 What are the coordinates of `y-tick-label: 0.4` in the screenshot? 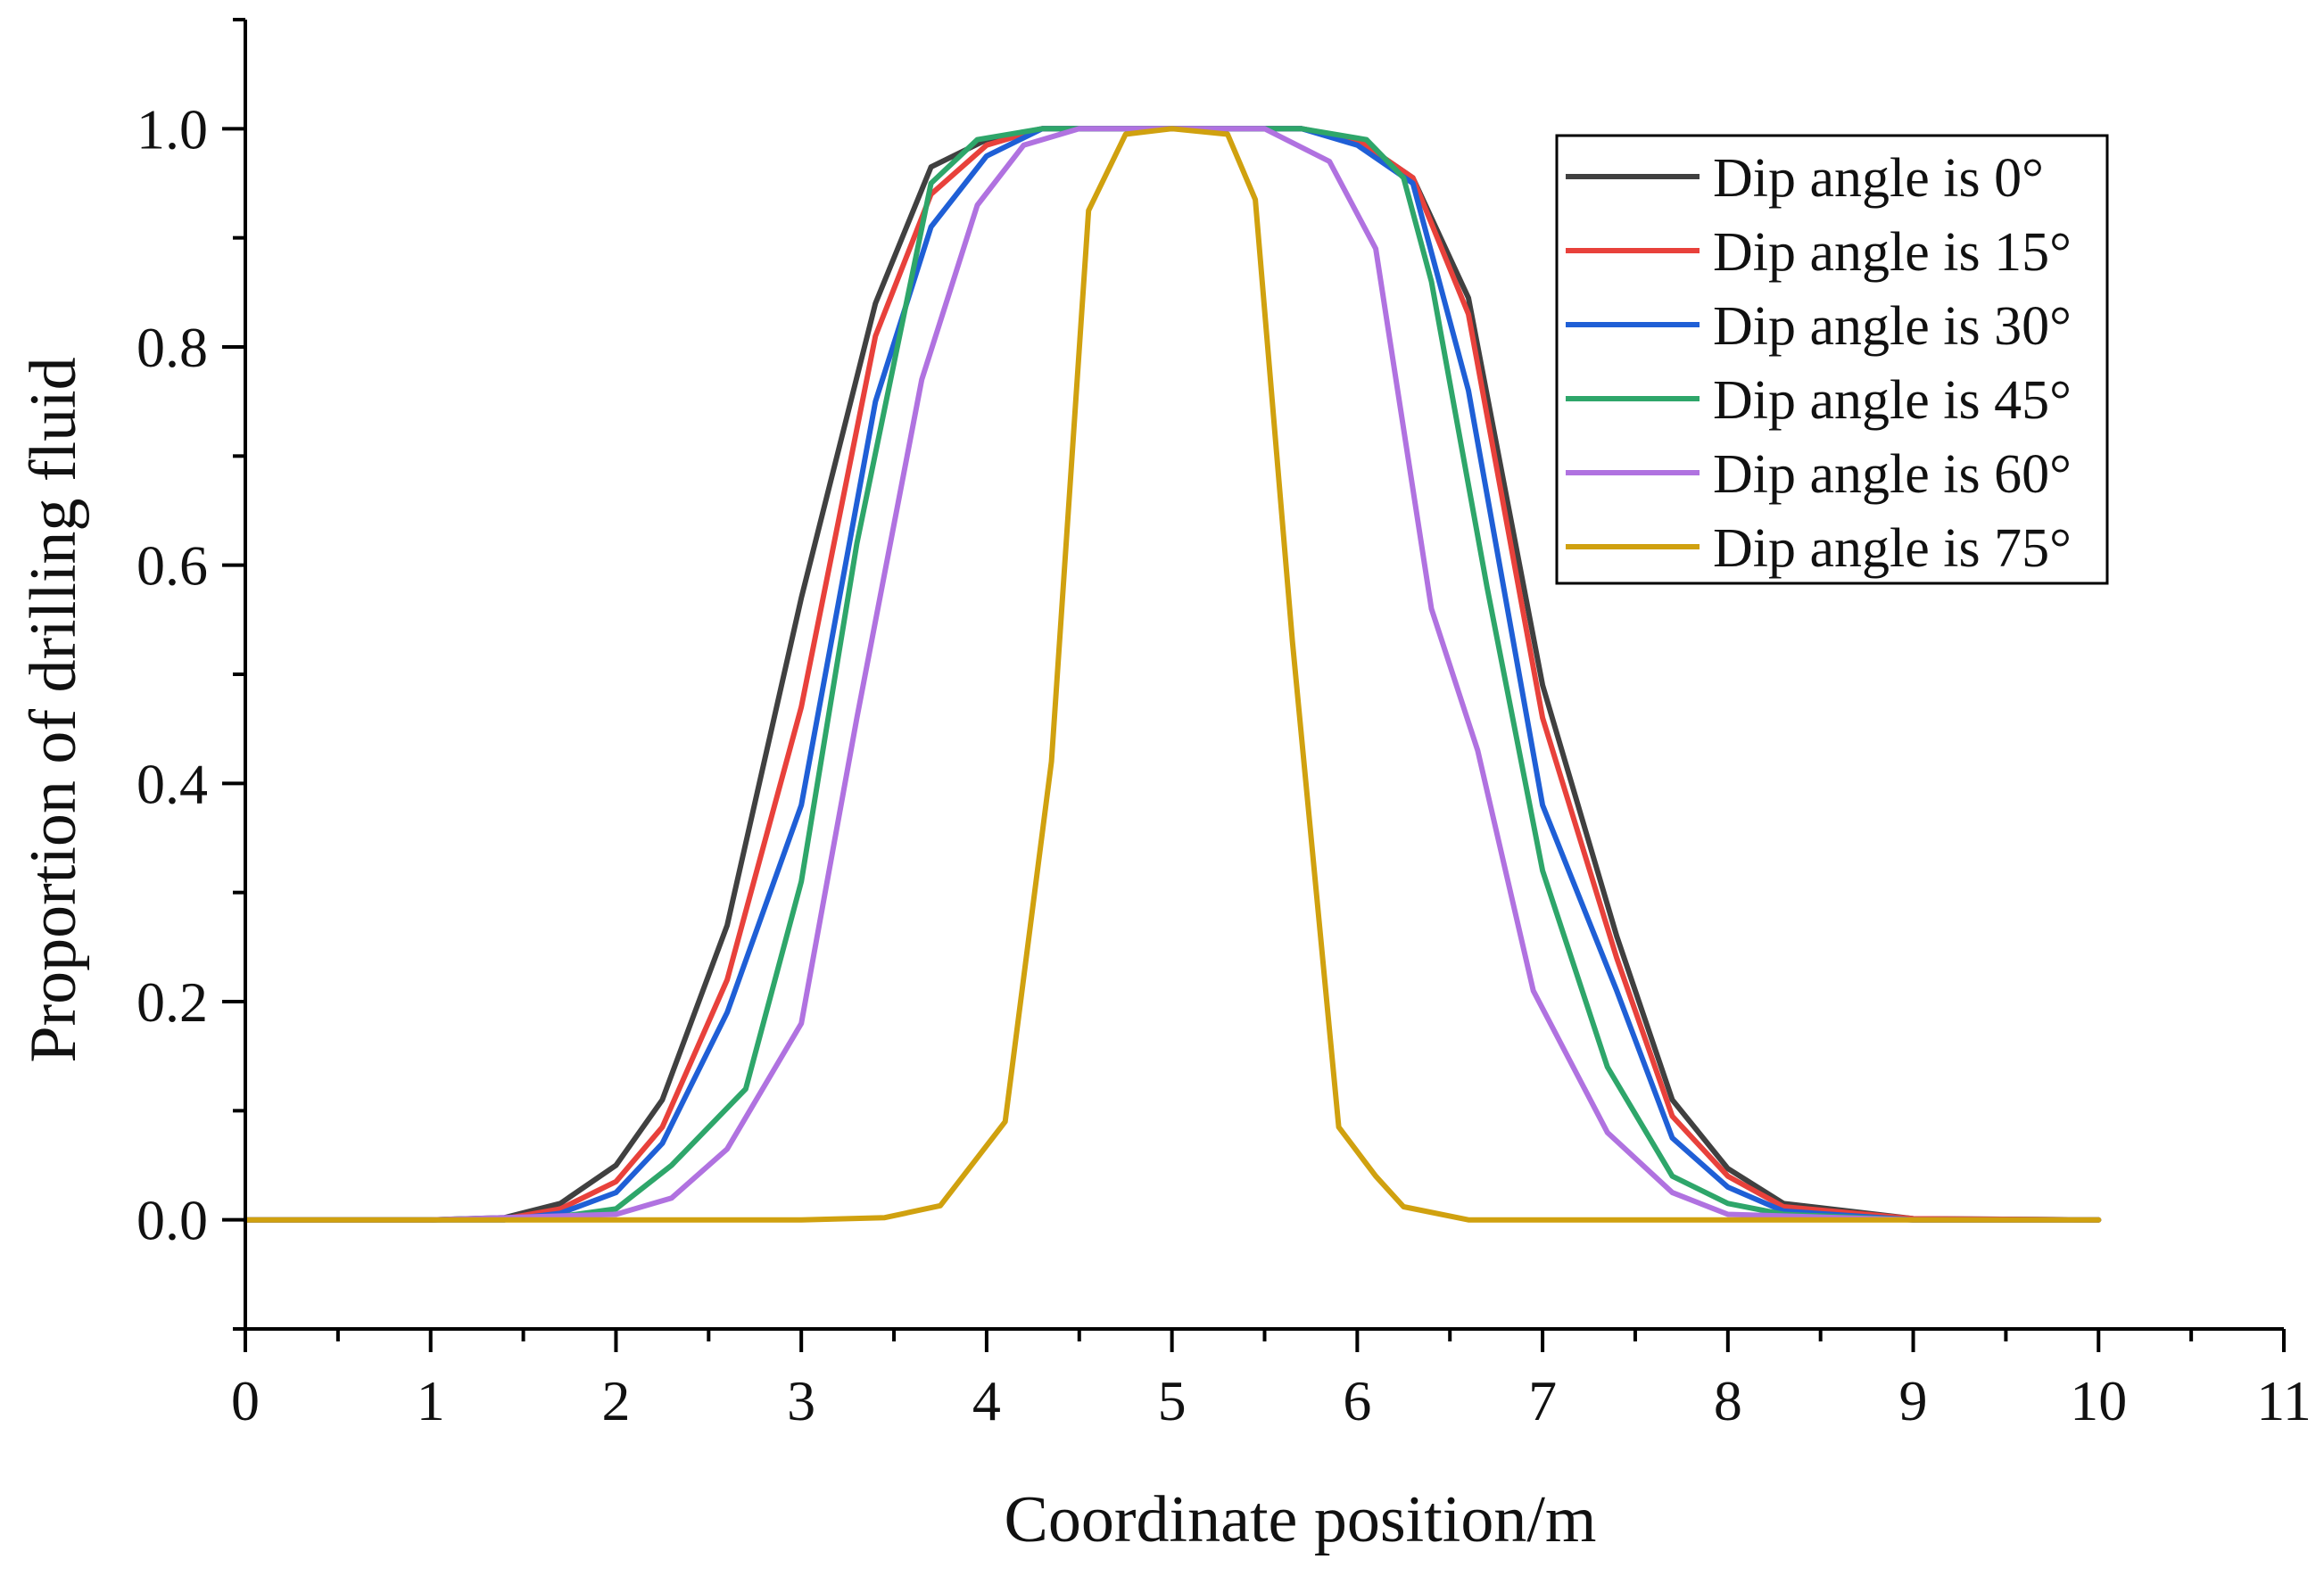 It's located at (172, 783).